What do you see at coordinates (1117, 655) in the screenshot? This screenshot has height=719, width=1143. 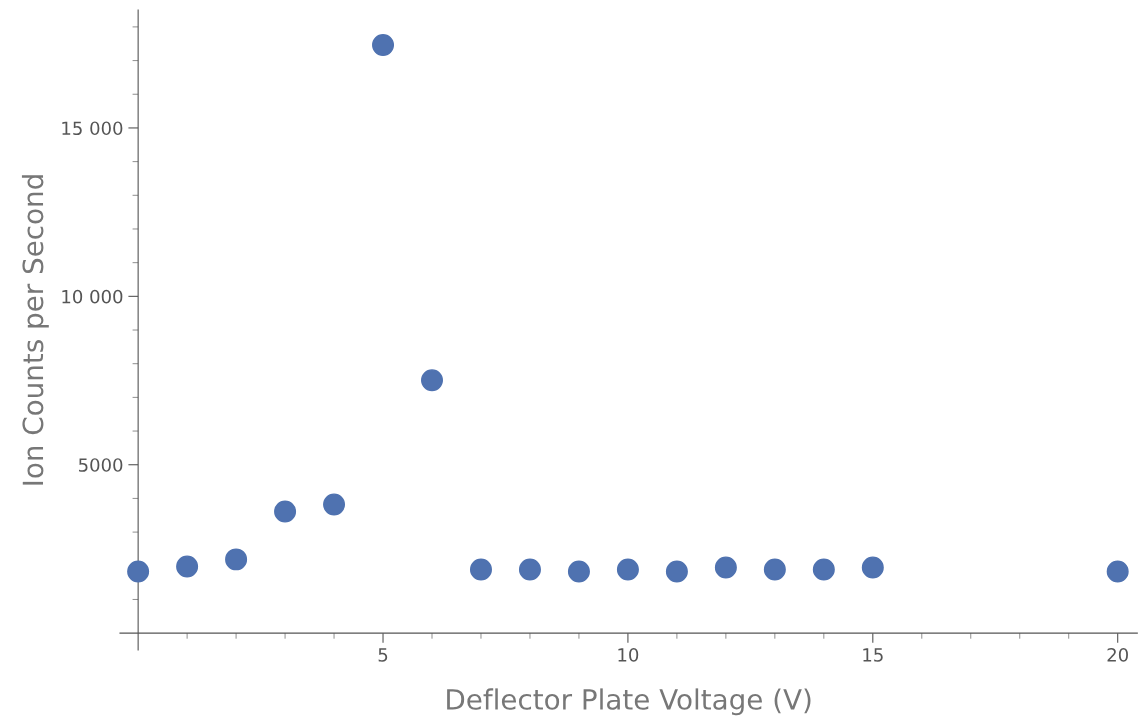 I see `x-tick-label: 20` at bounding box center [1117, 655].